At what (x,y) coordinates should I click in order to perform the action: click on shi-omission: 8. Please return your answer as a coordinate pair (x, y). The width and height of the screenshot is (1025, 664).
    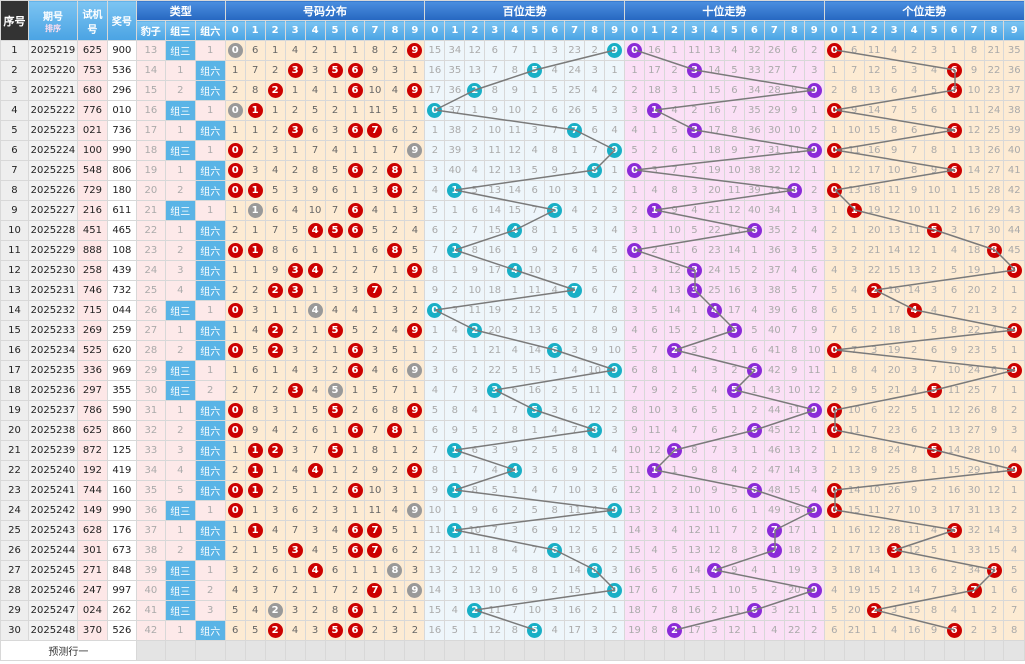
    Looking at the image, I should click on (674, 610).